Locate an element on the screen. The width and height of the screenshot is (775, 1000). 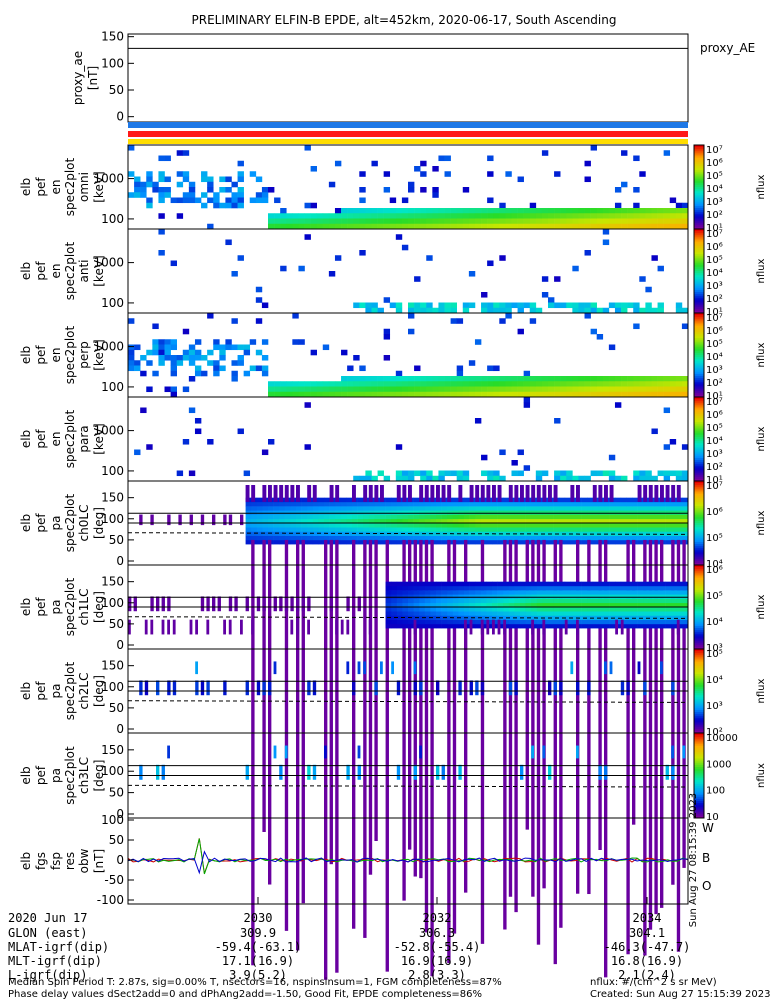
y-axis-label-part: pef is located at coordinates (41, 775).